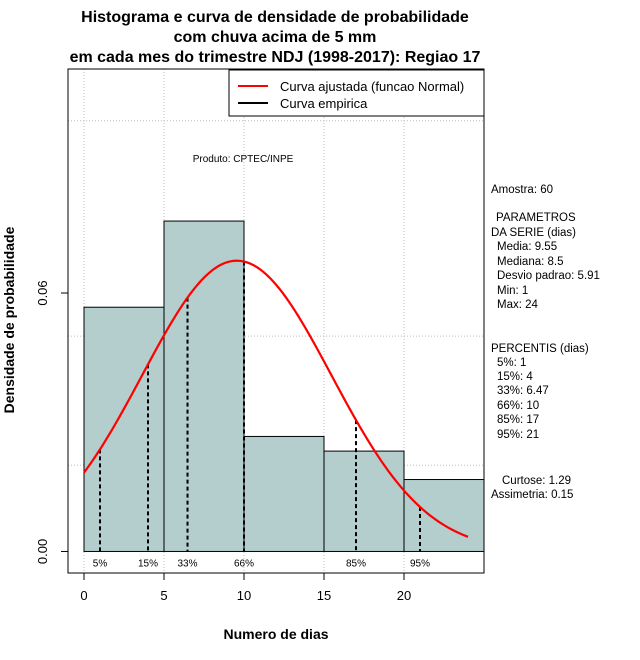 The height and width of the screenshot is (660, 640). What do you see at coordinates (42, 551) in the screenshot?
I see `y-tick-label-0: 0.00` at bounding box center [42, 551].